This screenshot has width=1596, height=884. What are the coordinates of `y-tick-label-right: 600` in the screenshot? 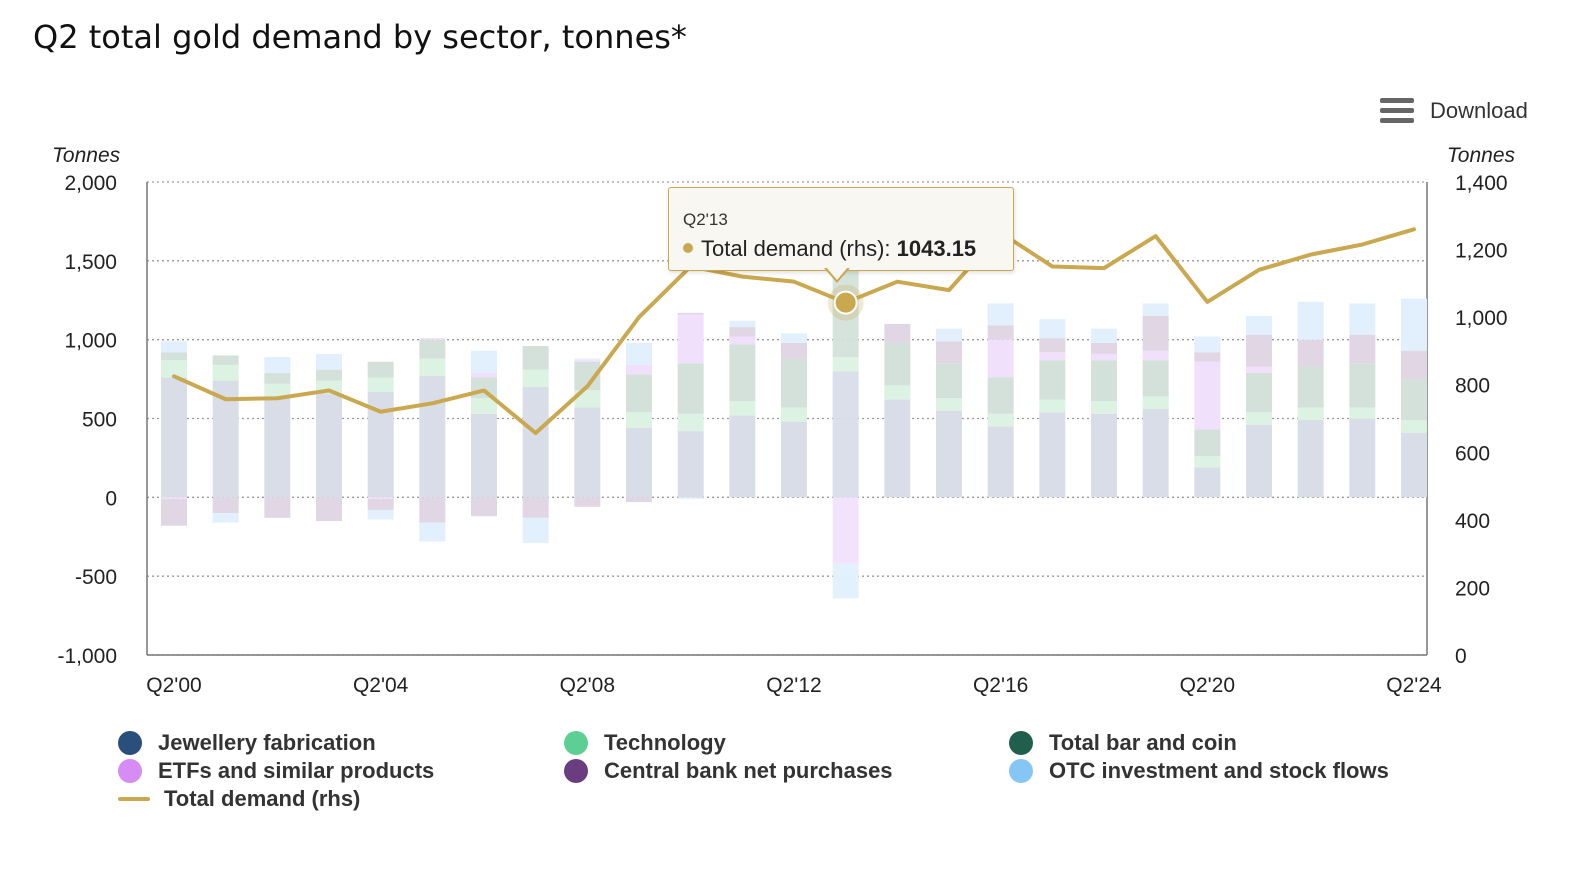 It's located at (1472, 453).